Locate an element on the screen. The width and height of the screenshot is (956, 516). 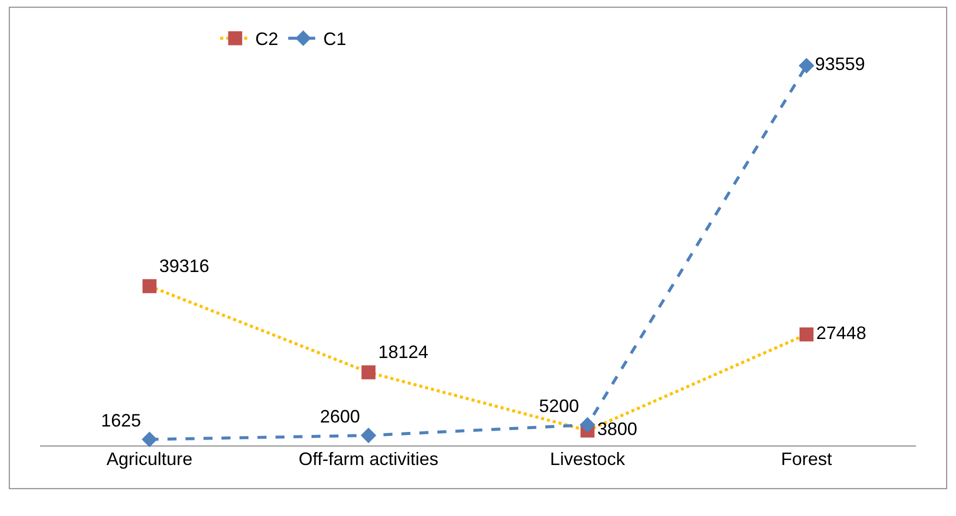
x-tick-label: Forest is located at coordinates (806, 459).